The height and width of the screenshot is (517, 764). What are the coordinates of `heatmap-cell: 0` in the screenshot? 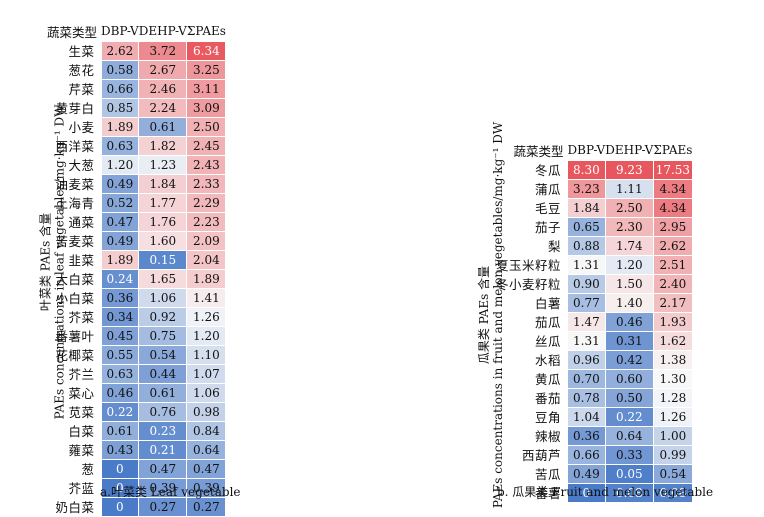 It's located at (120, 468).